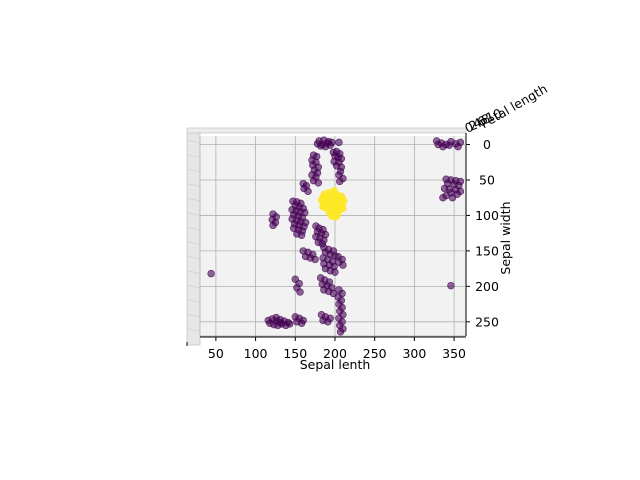 This screenshot has height=480, width=640. What do you see at coordinates (487, 215) in the screenshot?
I see `y-tick-label: 100` at bounding box center [487, 215].